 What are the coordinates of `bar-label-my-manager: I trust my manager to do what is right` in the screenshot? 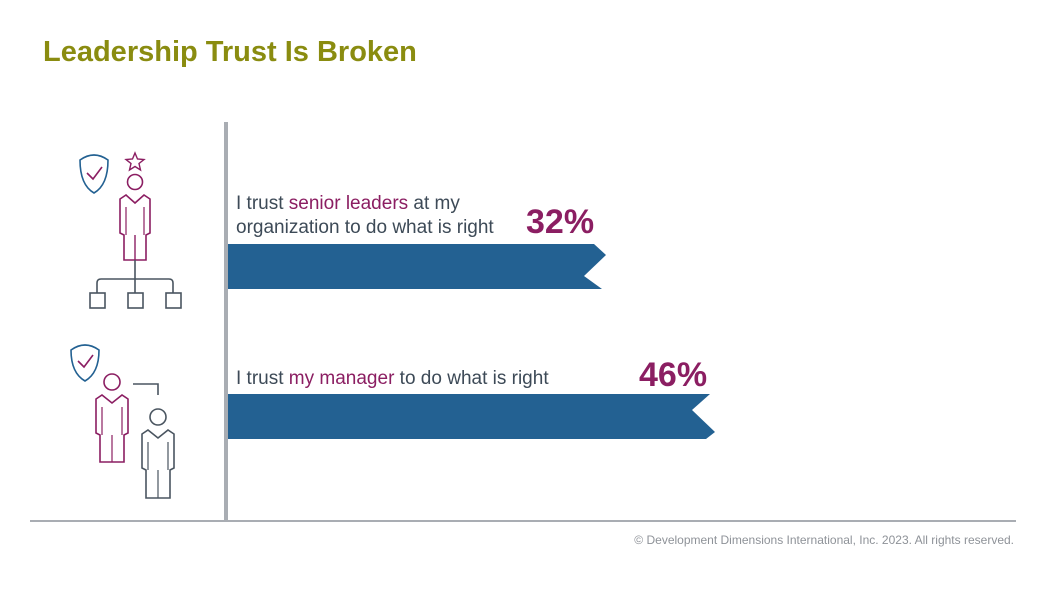 It's located at (392, 378).